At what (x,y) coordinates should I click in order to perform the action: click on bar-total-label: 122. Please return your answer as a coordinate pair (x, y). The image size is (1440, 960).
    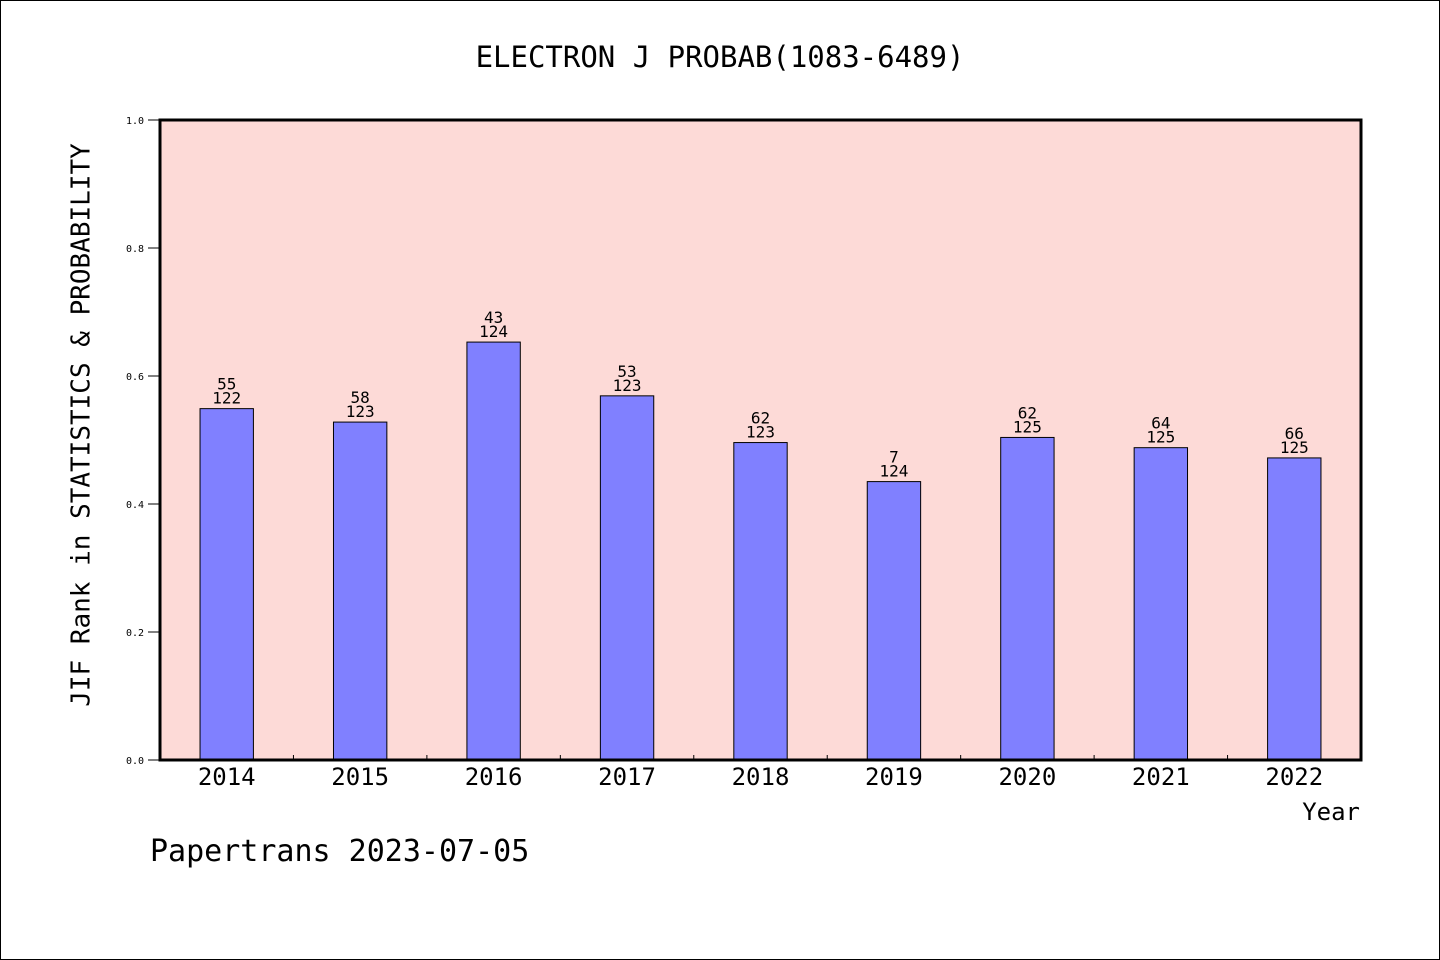
    Looking at the image, I should click on (226, 398).